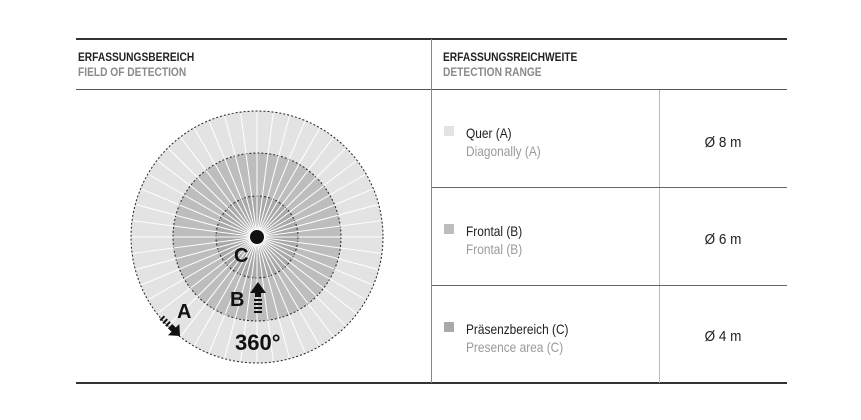  What do you see at coordinates (723, 142) in the screenshot?
I see `row-a-value: Ø 8 m` at bounding box center [723, 142].